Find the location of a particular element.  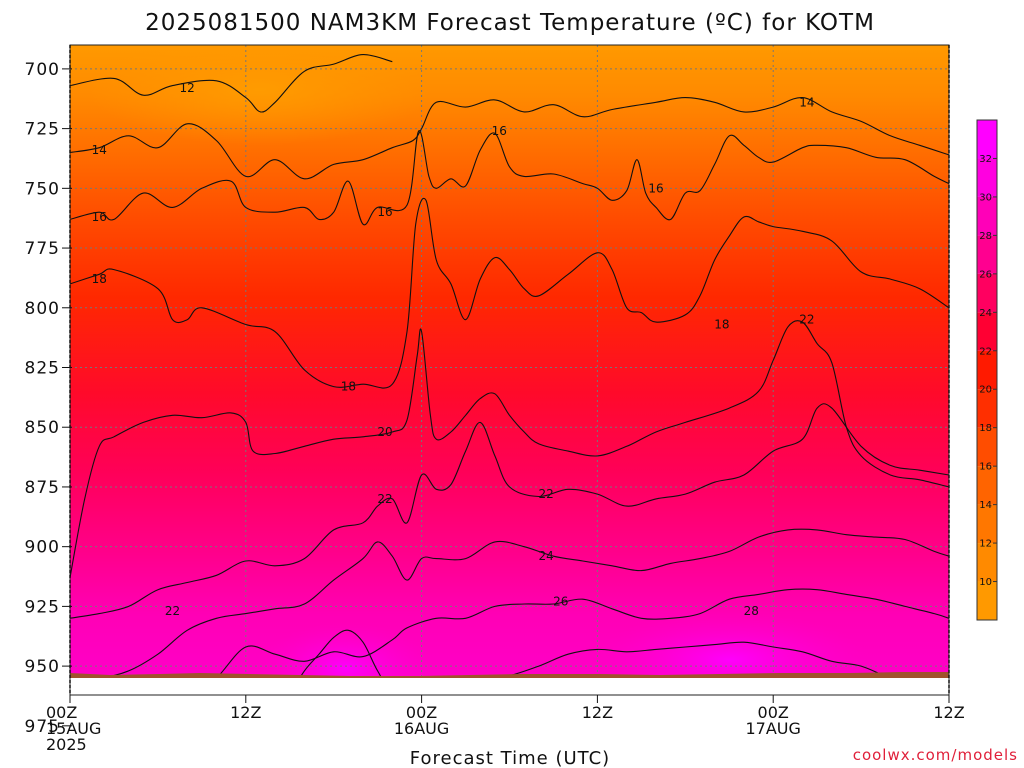

isotherm-label: 26 is located at coordinates (560, 602).